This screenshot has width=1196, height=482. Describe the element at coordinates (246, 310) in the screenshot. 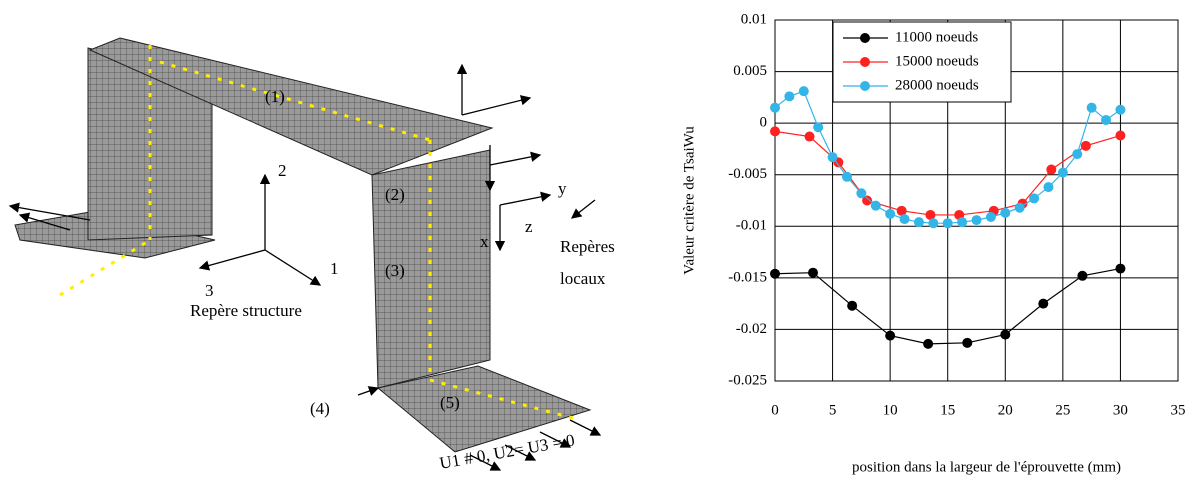

I see `diagram-label: Repère structure` at that location.